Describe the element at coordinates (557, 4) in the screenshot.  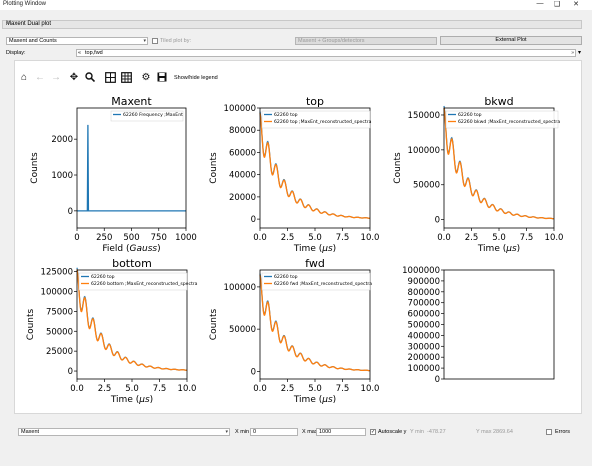
I see `maximize-icon: ❑` at that location.